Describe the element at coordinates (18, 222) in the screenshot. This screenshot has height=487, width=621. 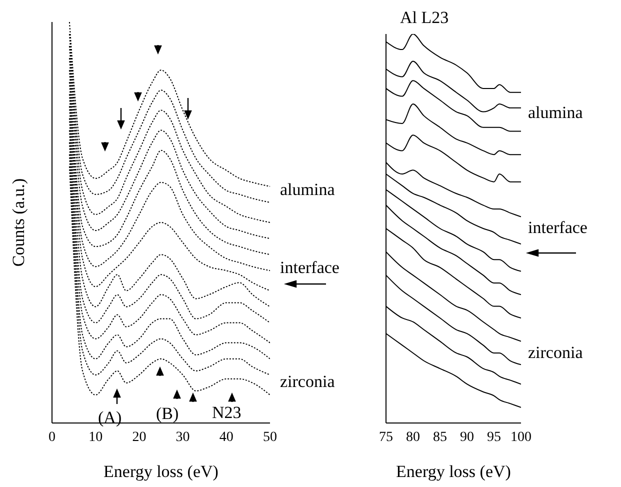
I see `y-axis-title: Counts (a.u.)` at that location.